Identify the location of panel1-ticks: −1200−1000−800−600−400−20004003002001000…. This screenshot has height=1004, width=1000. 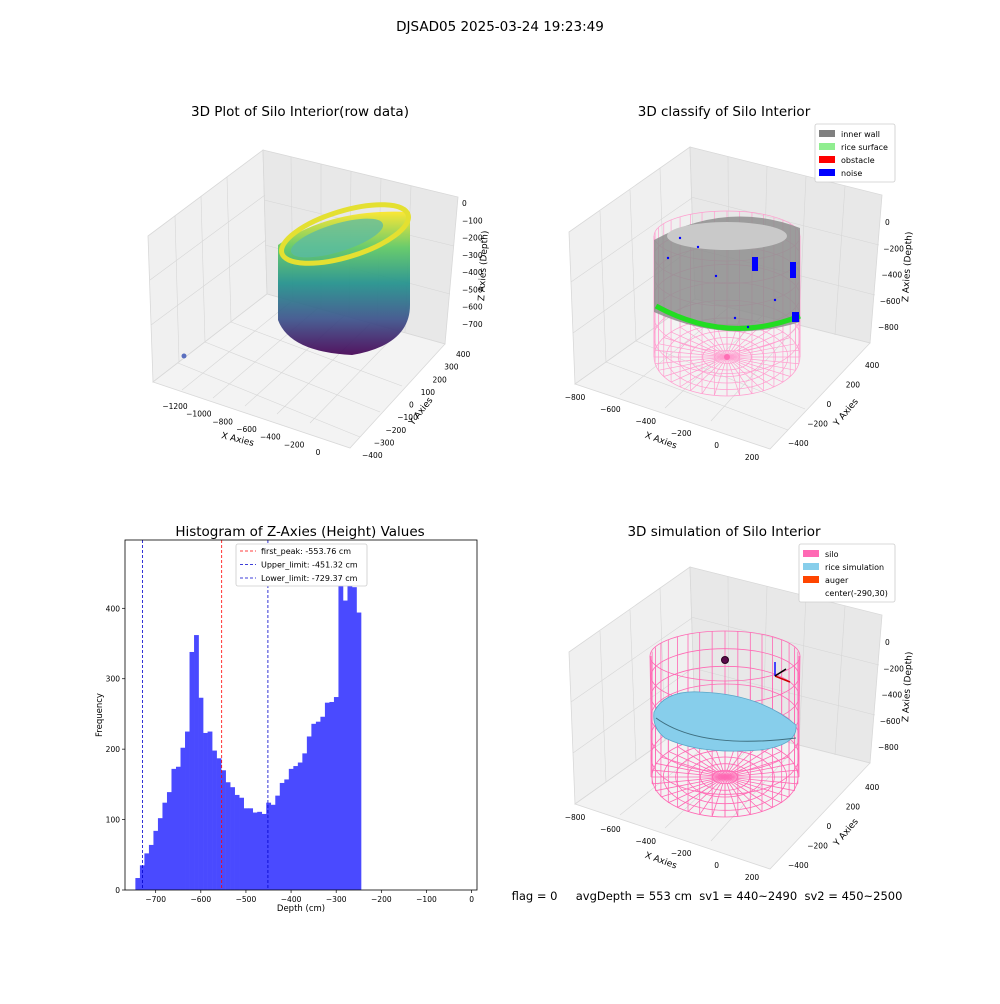
(322, 329).